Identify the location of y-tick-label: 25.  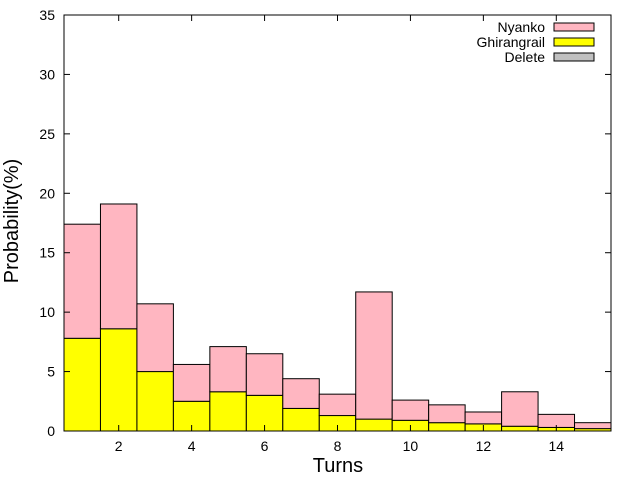
(47, 134).